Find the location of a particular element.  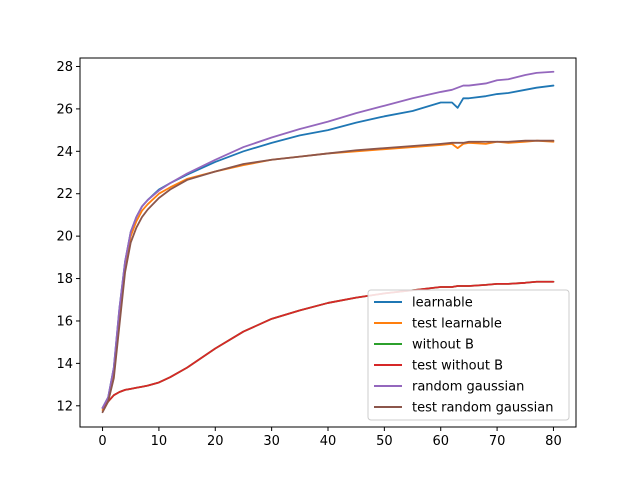

y-tick-label: 24 is located at coordinates (64, 152).